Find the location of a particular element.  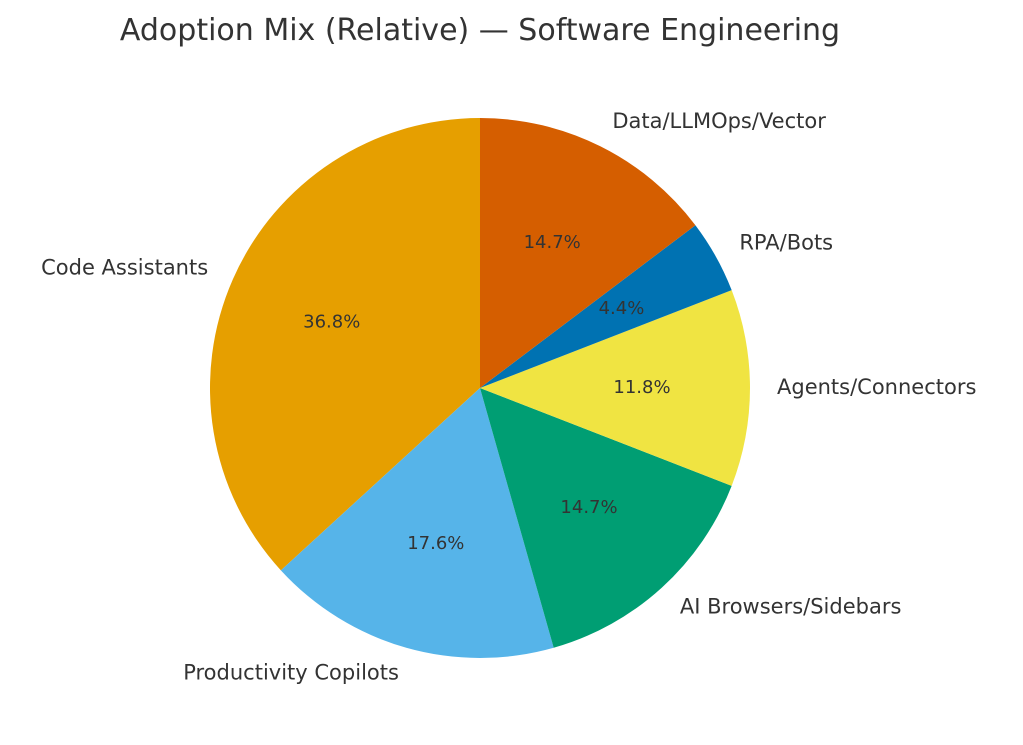

slice-percent-code-assistants: 36.8% is located at coordinates (331, 322).